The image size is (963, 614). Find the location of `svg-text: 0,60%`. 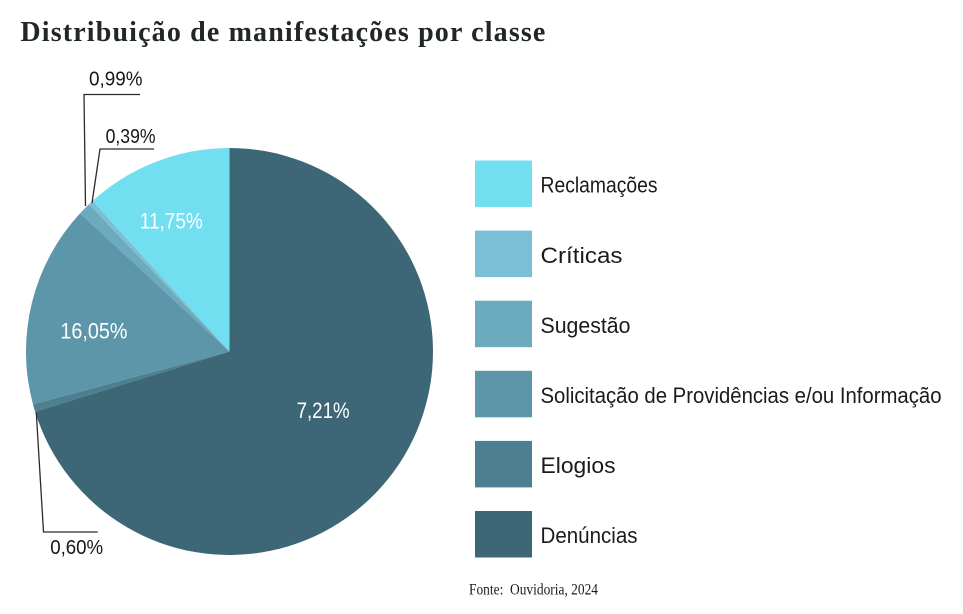

svg-text: 0,60% is located at coordinates (76, 547).